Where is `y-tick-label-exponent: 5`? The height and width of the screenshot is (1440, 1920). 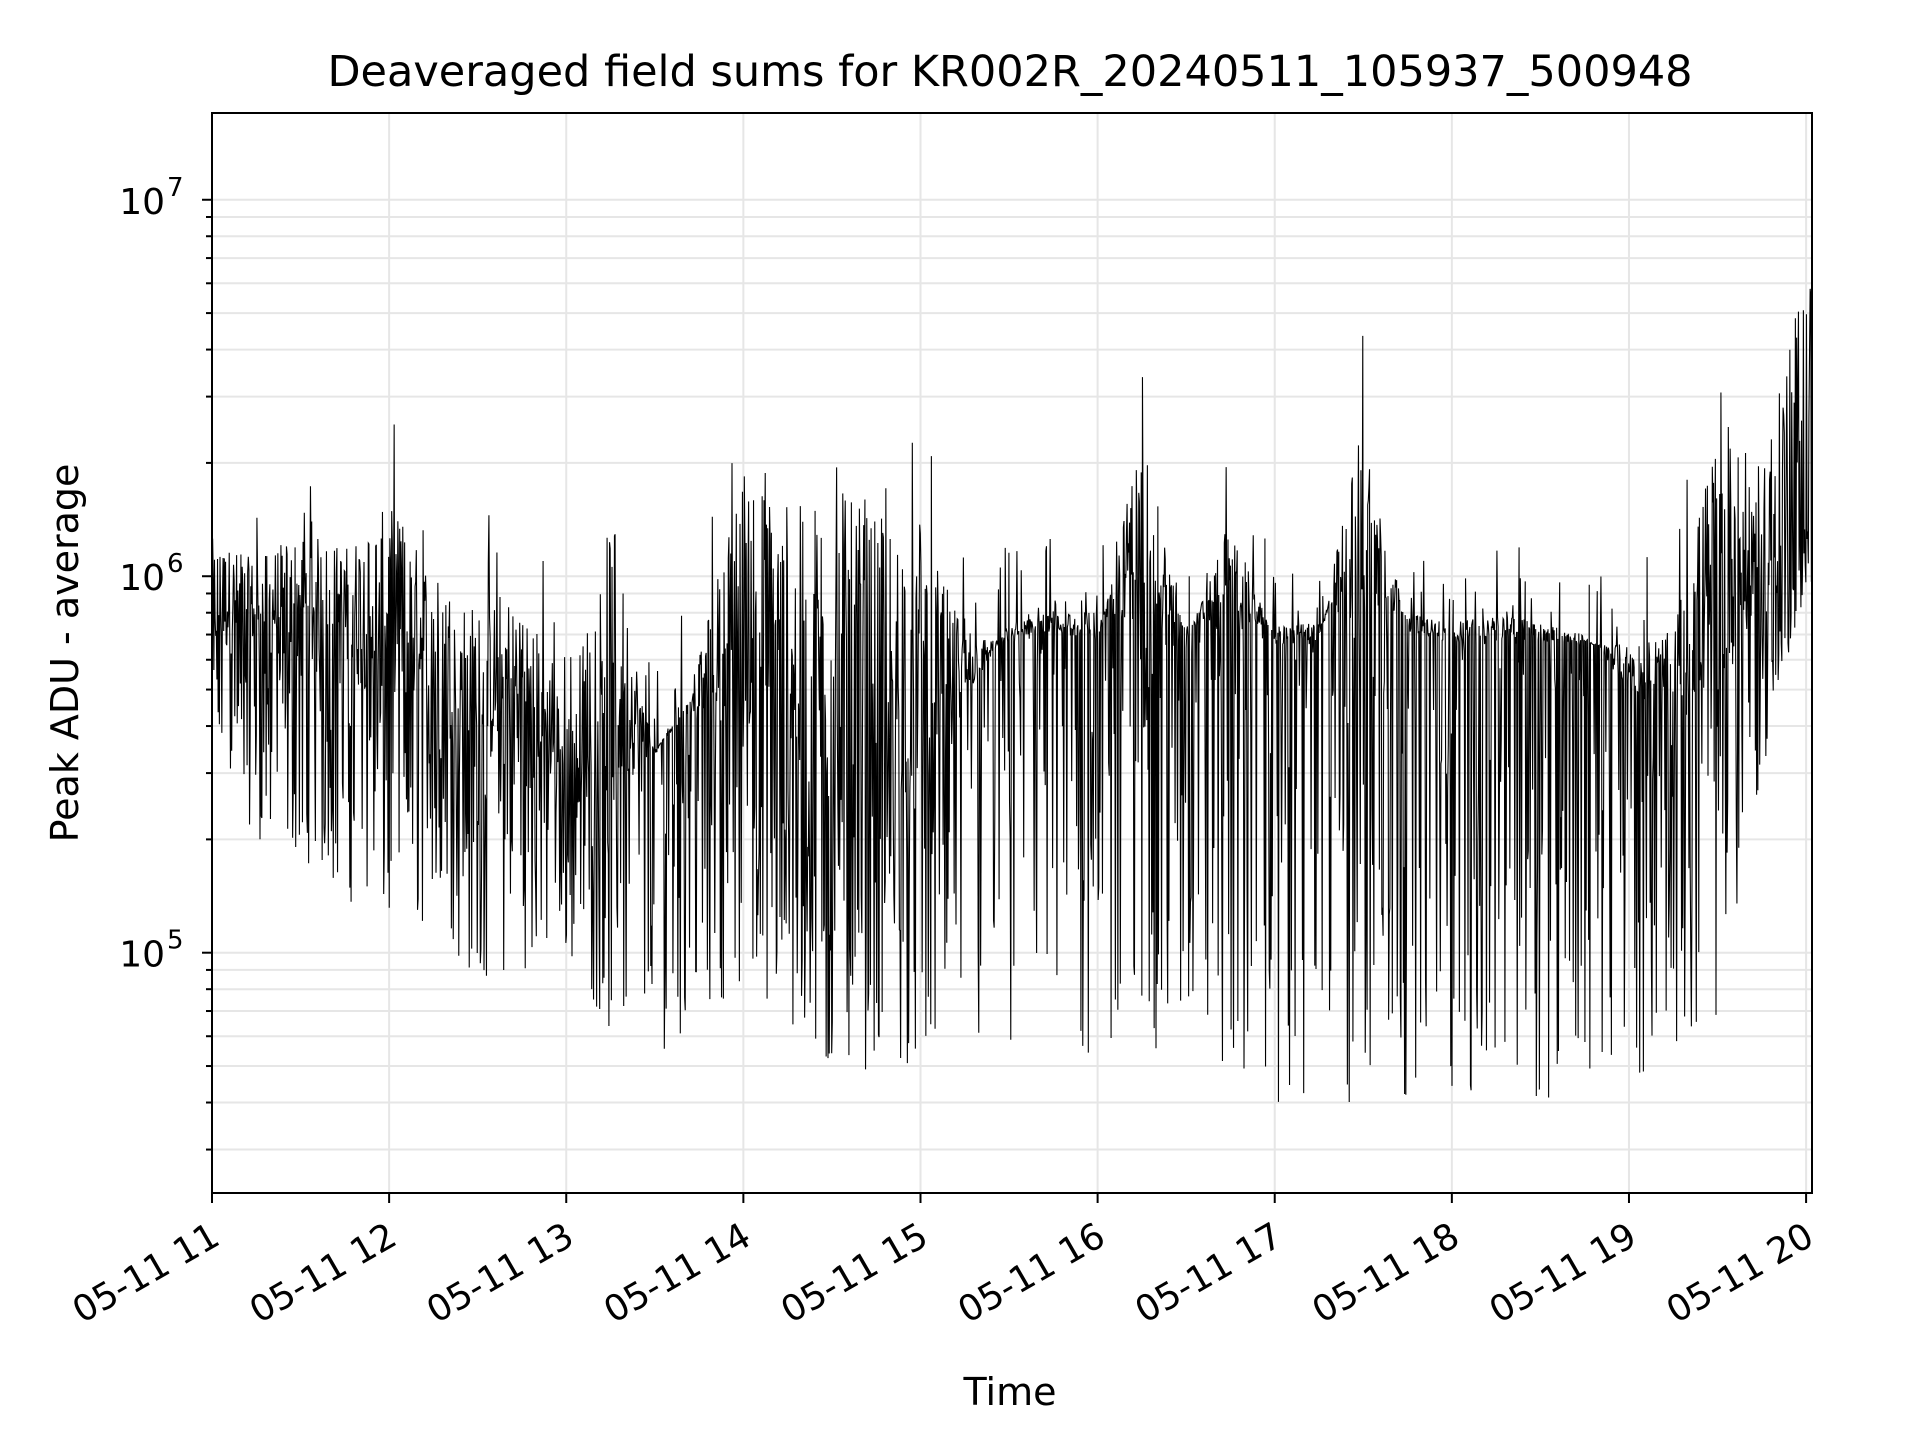 y-tick-label-exponent: 5 is located at coordinates (175, 941).